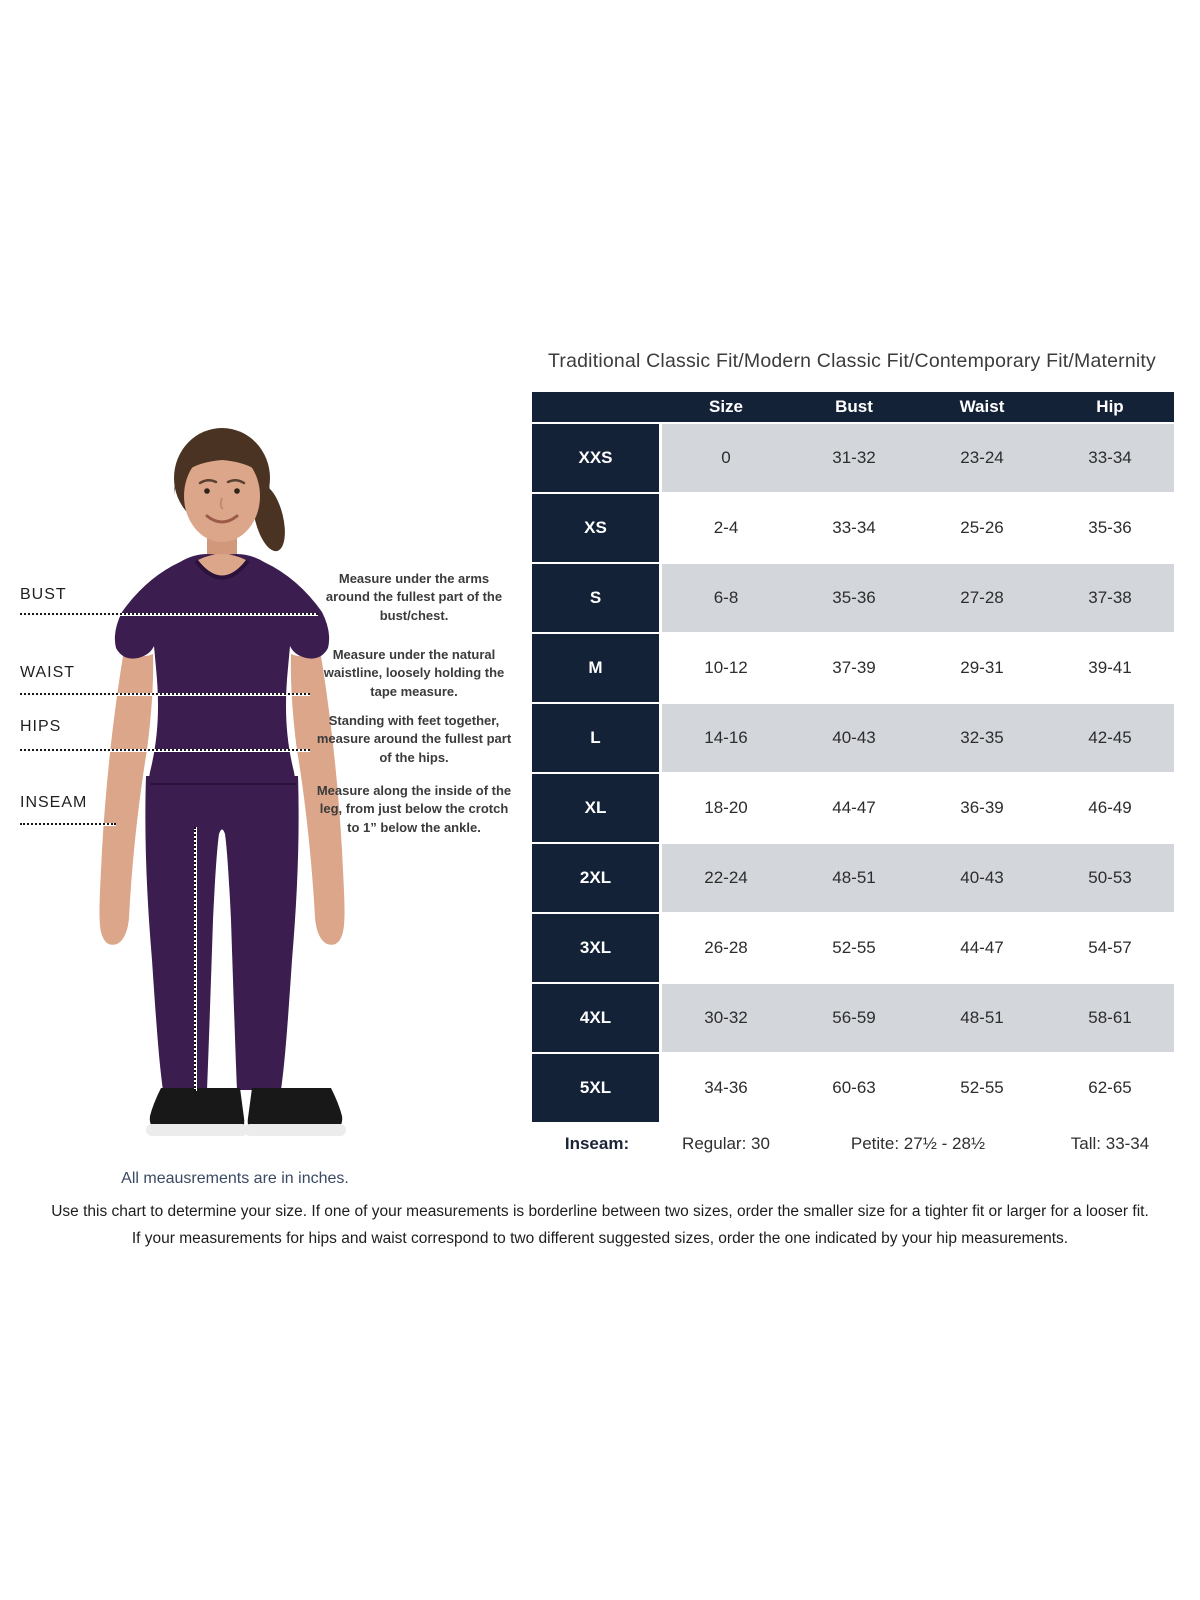 The image size is (1200, 1600). I want to click on hips-dotted-line, so click(165, 750).